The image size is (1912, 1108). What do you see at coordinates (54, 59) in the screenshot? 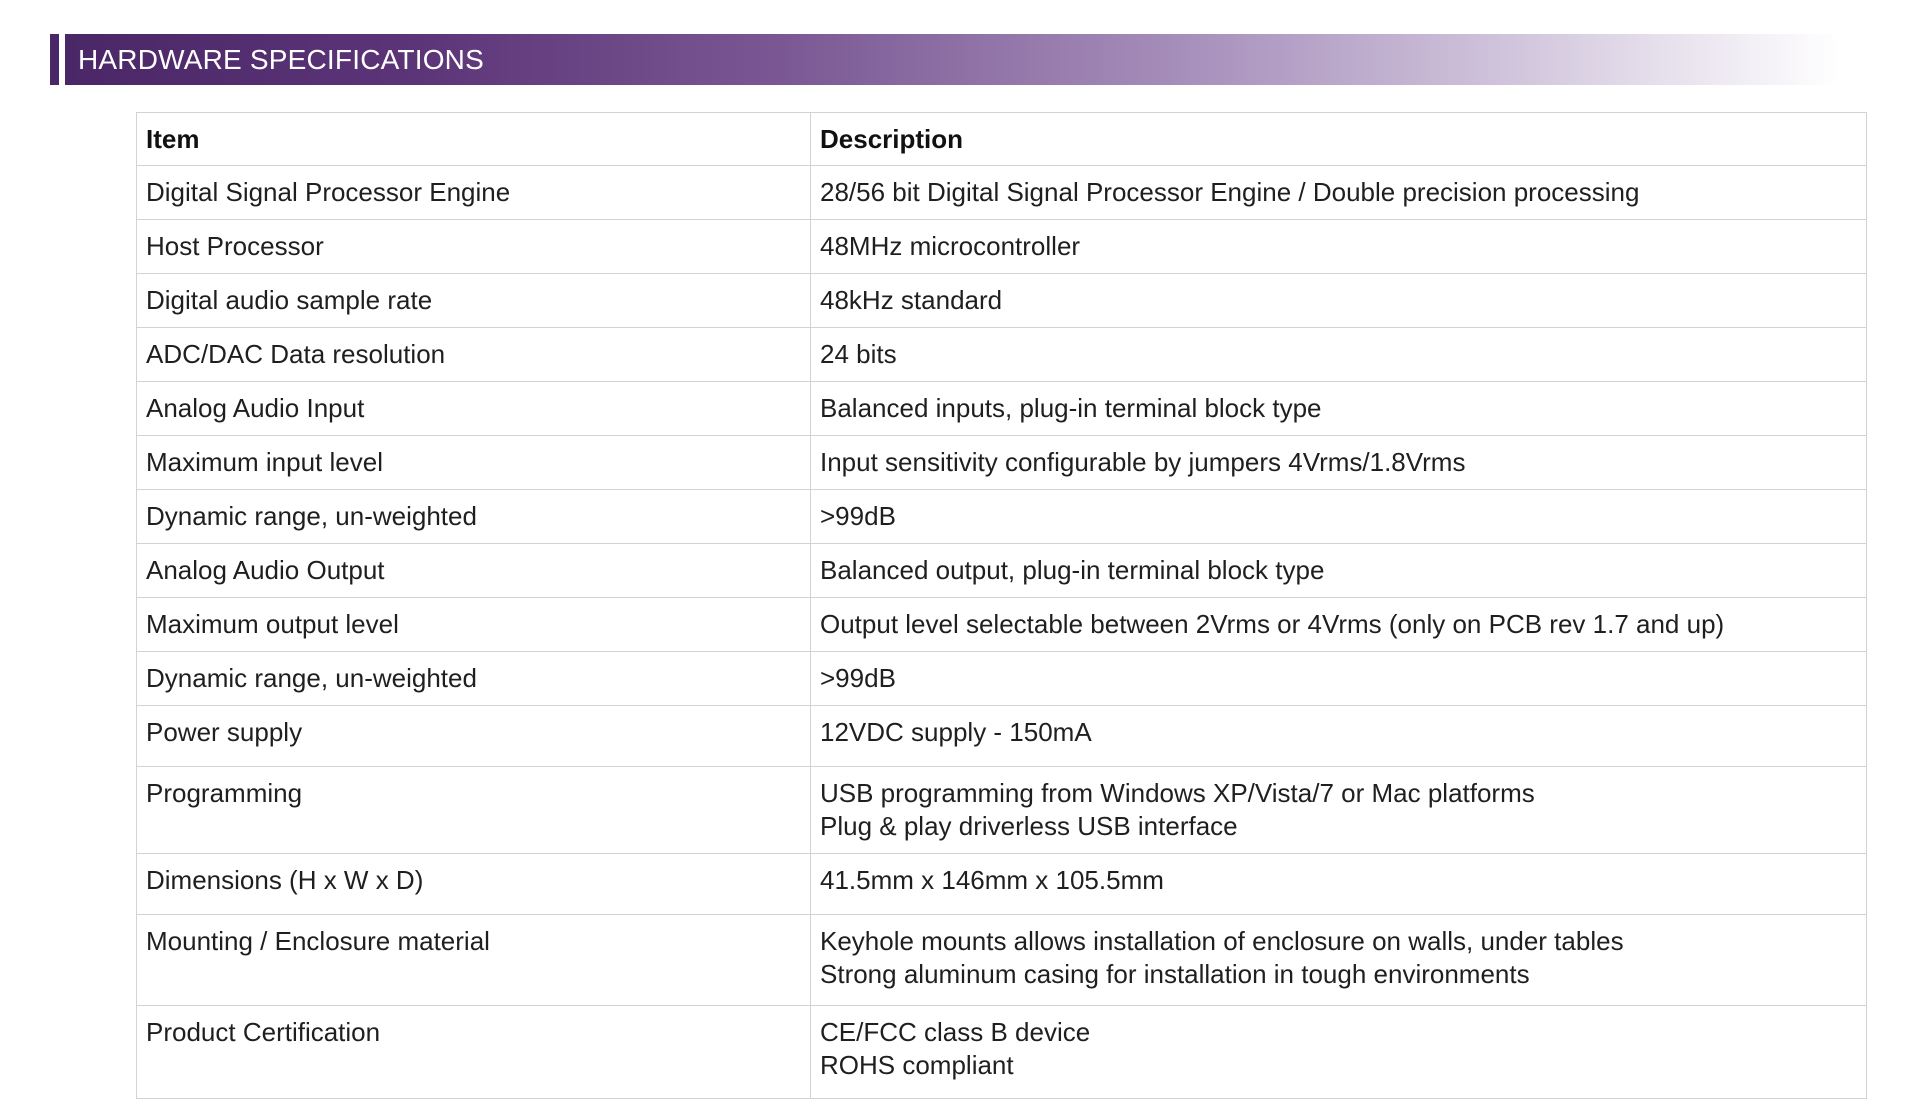
I see `header-accent-bar` at bounding box center [54, 59].